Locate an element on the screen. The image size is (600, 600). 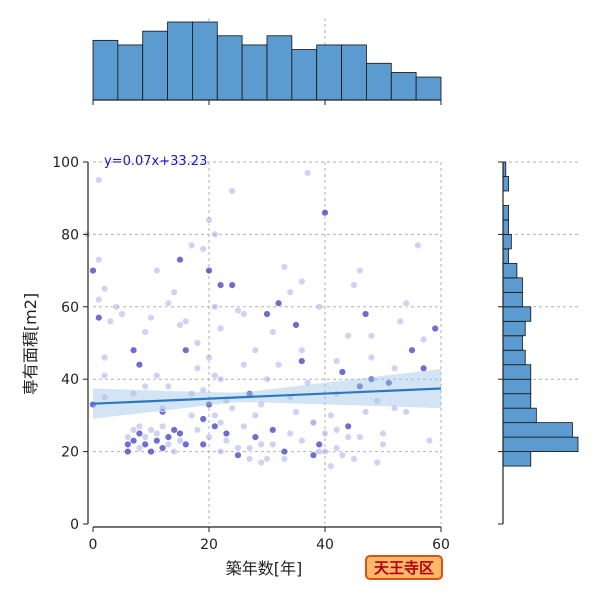
y-tick-label: 0 is located at coordinates (74, 525).